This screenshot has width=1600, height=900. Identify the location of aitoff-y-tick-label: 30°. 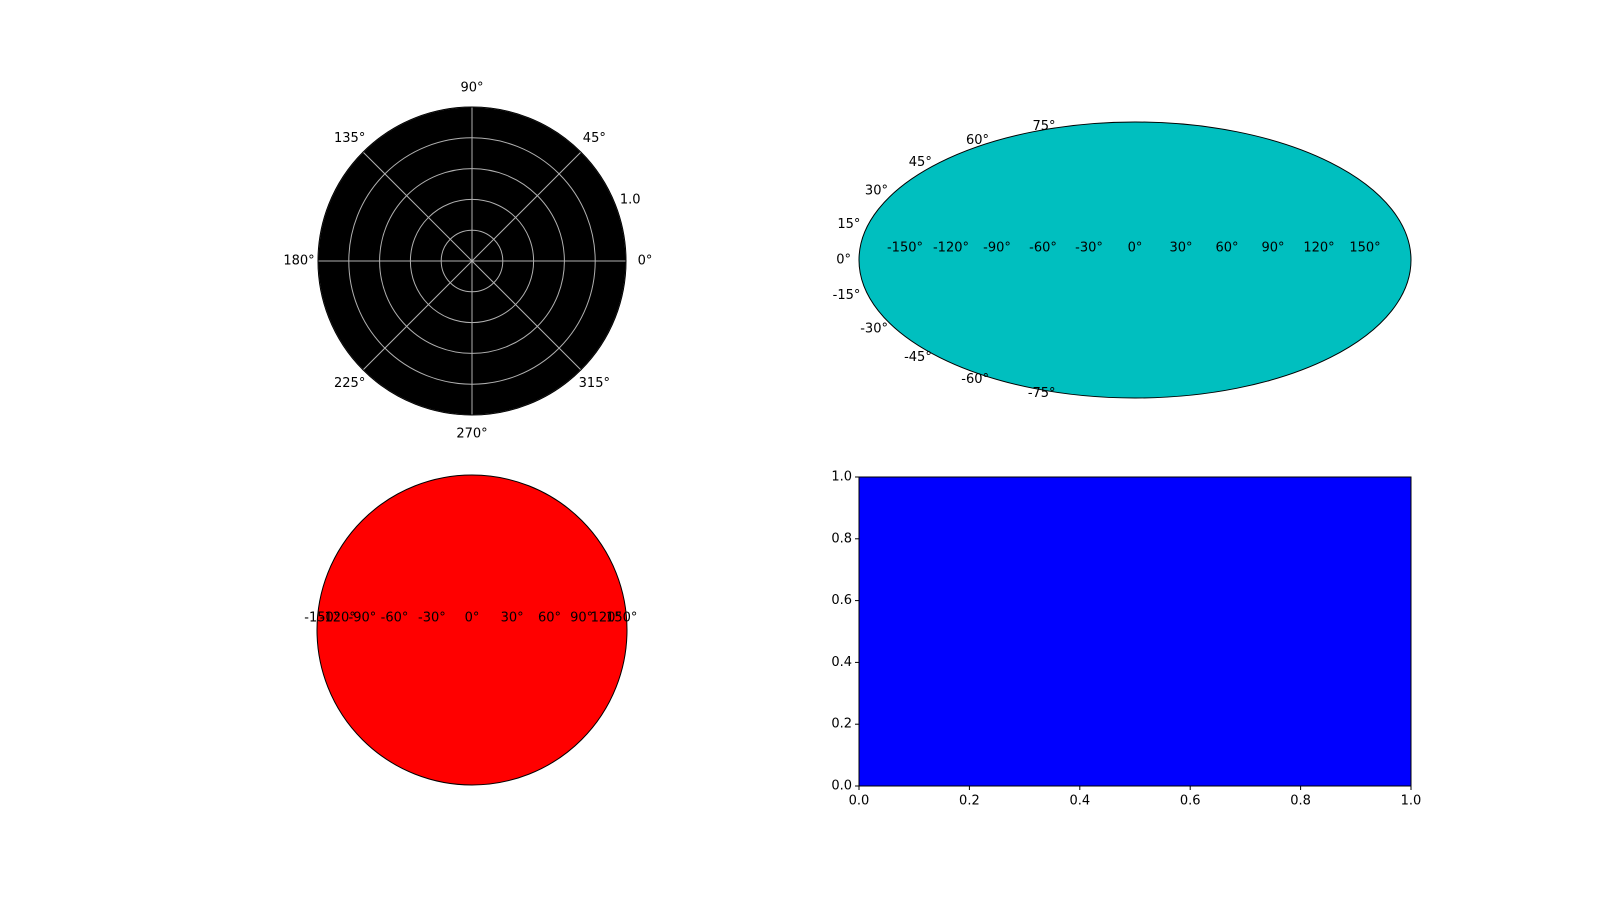
(876, 191).